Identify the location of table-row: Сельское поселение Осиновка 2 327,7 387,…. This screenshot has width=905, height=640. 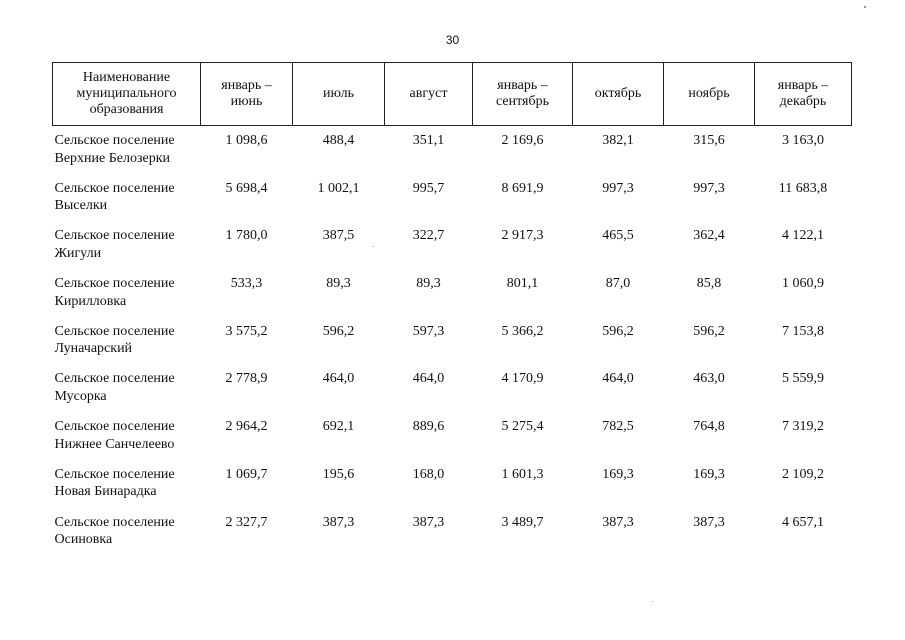
(452, 536).